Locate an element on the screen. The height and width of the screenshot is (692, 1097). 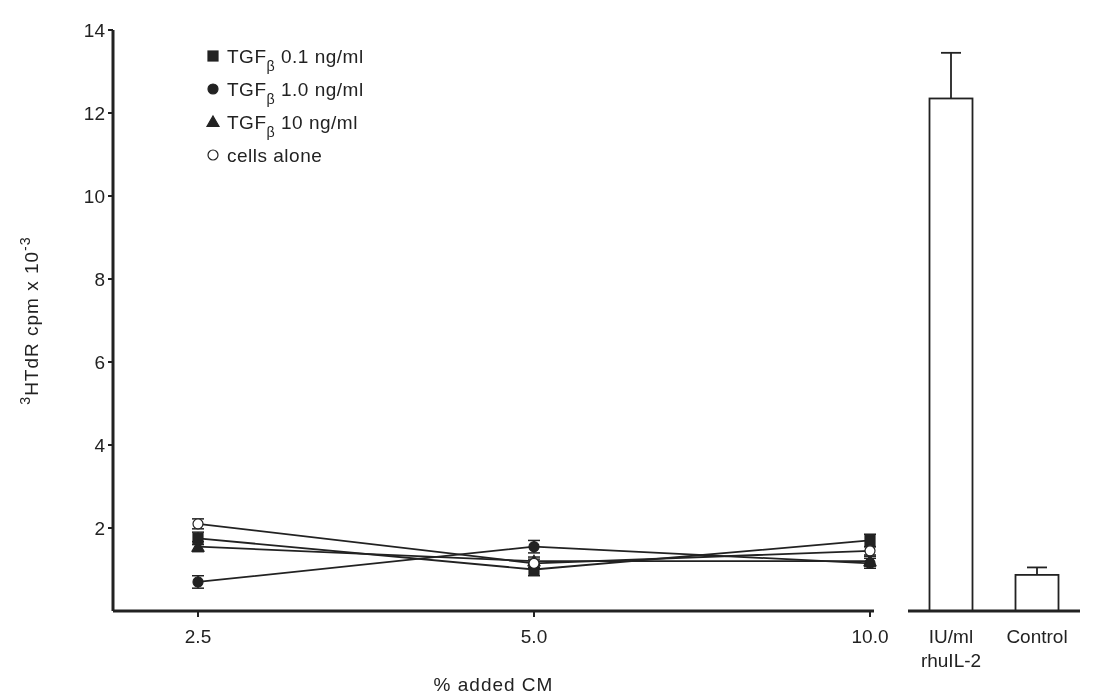
y-tick-label: 4 is located at coordinates (100, 445).